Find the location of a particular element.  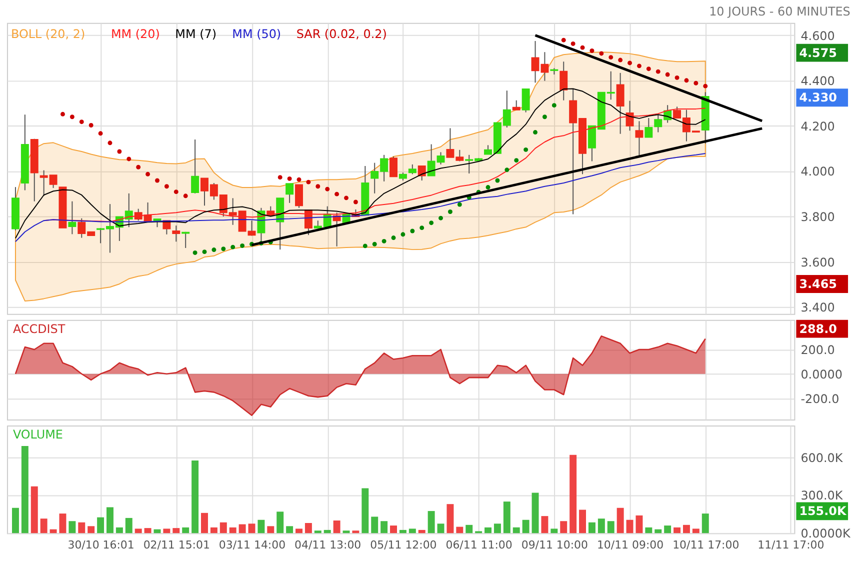

chart-title: VOLUME is located at coordinates (37, 434).